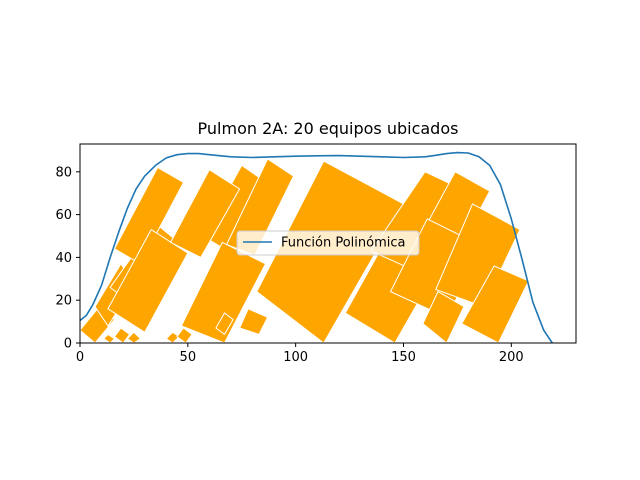  Describe the element at coordinates (68, 344) in the screenshot. I see `y-tick-label: 0` at that location.